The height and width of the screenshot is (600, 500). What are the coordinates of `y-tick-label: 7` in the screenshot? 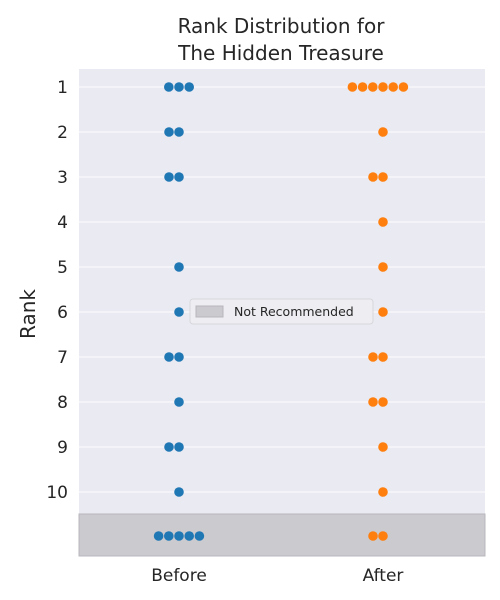 It's located at (62, 358).